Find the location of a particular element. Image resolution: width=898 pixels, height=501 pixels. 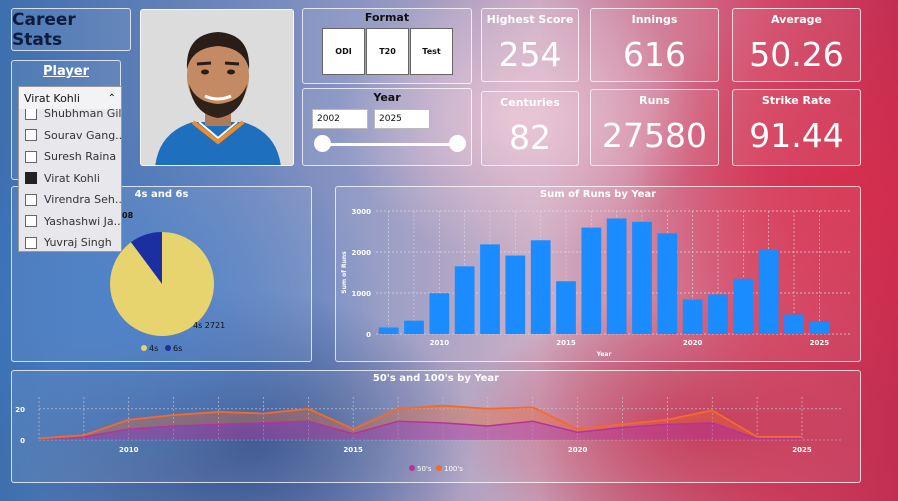

area-y-tick-label: 20 is located at coordinates (20, 410).